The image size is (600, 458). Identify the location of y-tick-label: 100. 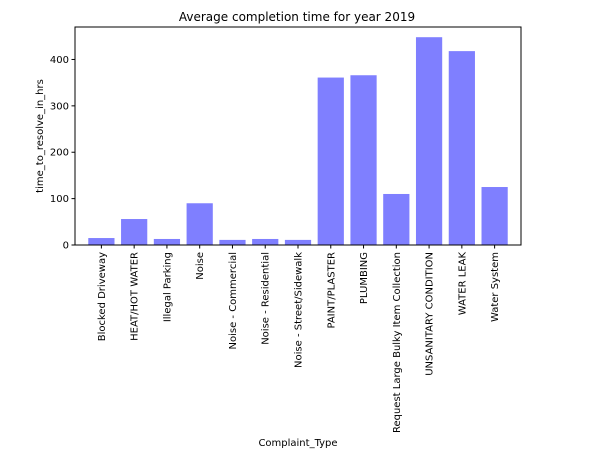
(59, 199).